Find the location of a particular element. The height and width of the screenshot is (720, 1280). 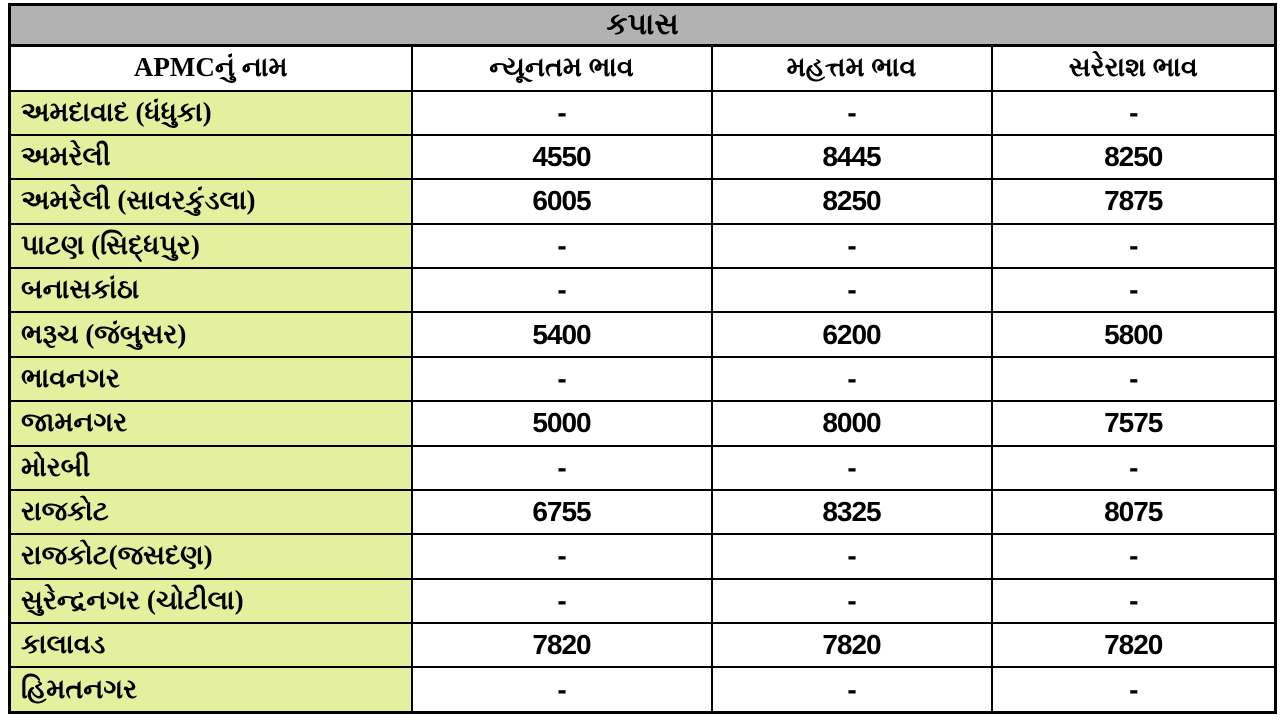

apmc-name-cell: રાજકોટ(જસદણ) is located at coordinates (210, 556).